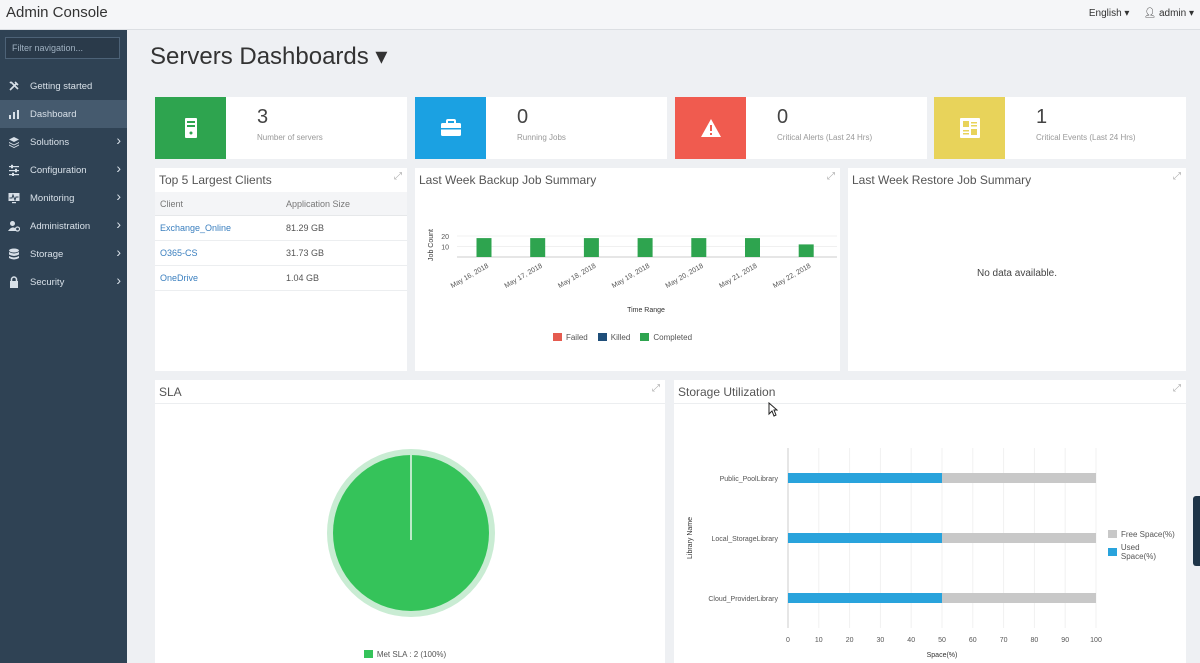 This screenshot has width=1200, height=663. Describe the element at coordinates (281, 204) in the screenshot. I see `table-header: Client Application Size` at that location.